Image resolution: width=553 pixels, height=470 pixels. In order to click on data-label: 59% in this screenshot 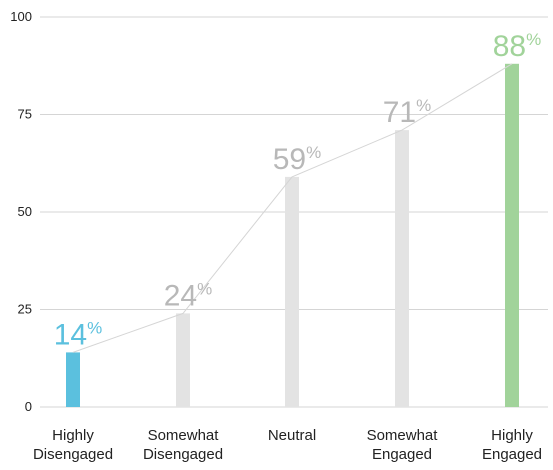, I will do `click(297, 159)`.